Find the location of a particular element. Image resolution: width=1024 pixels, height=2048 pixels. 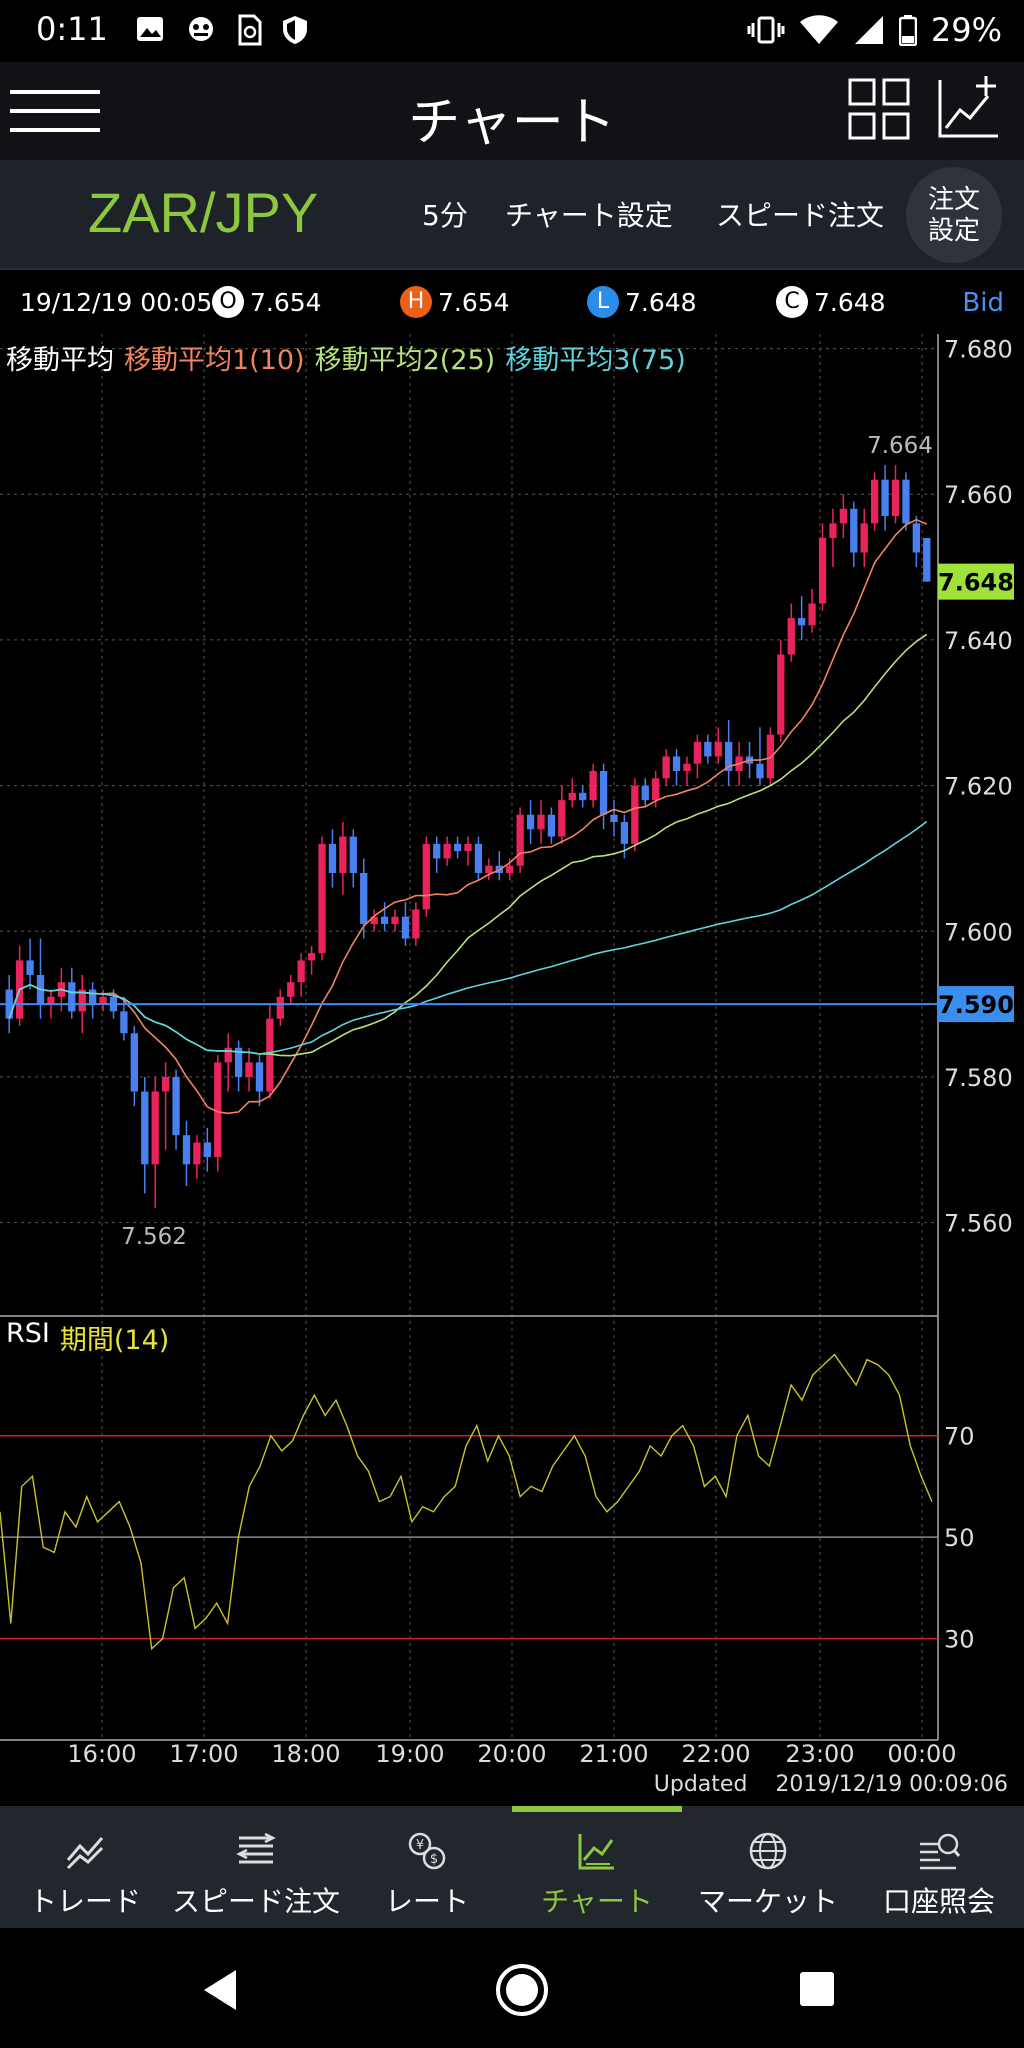

tab-market-label: マーケット is located at coordinates (767, 1901).